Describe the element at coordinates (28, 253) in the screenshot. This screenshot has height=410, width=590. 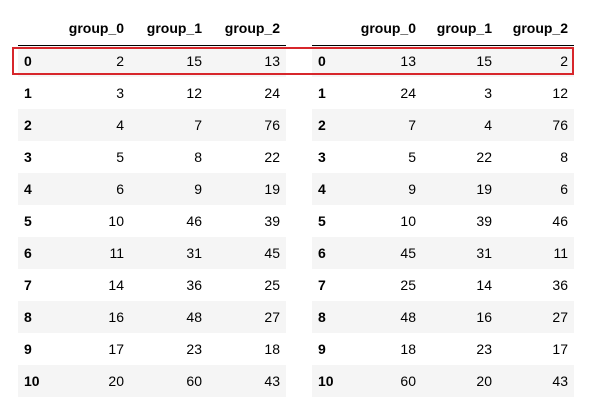
I see `row-index: 6` at that location.